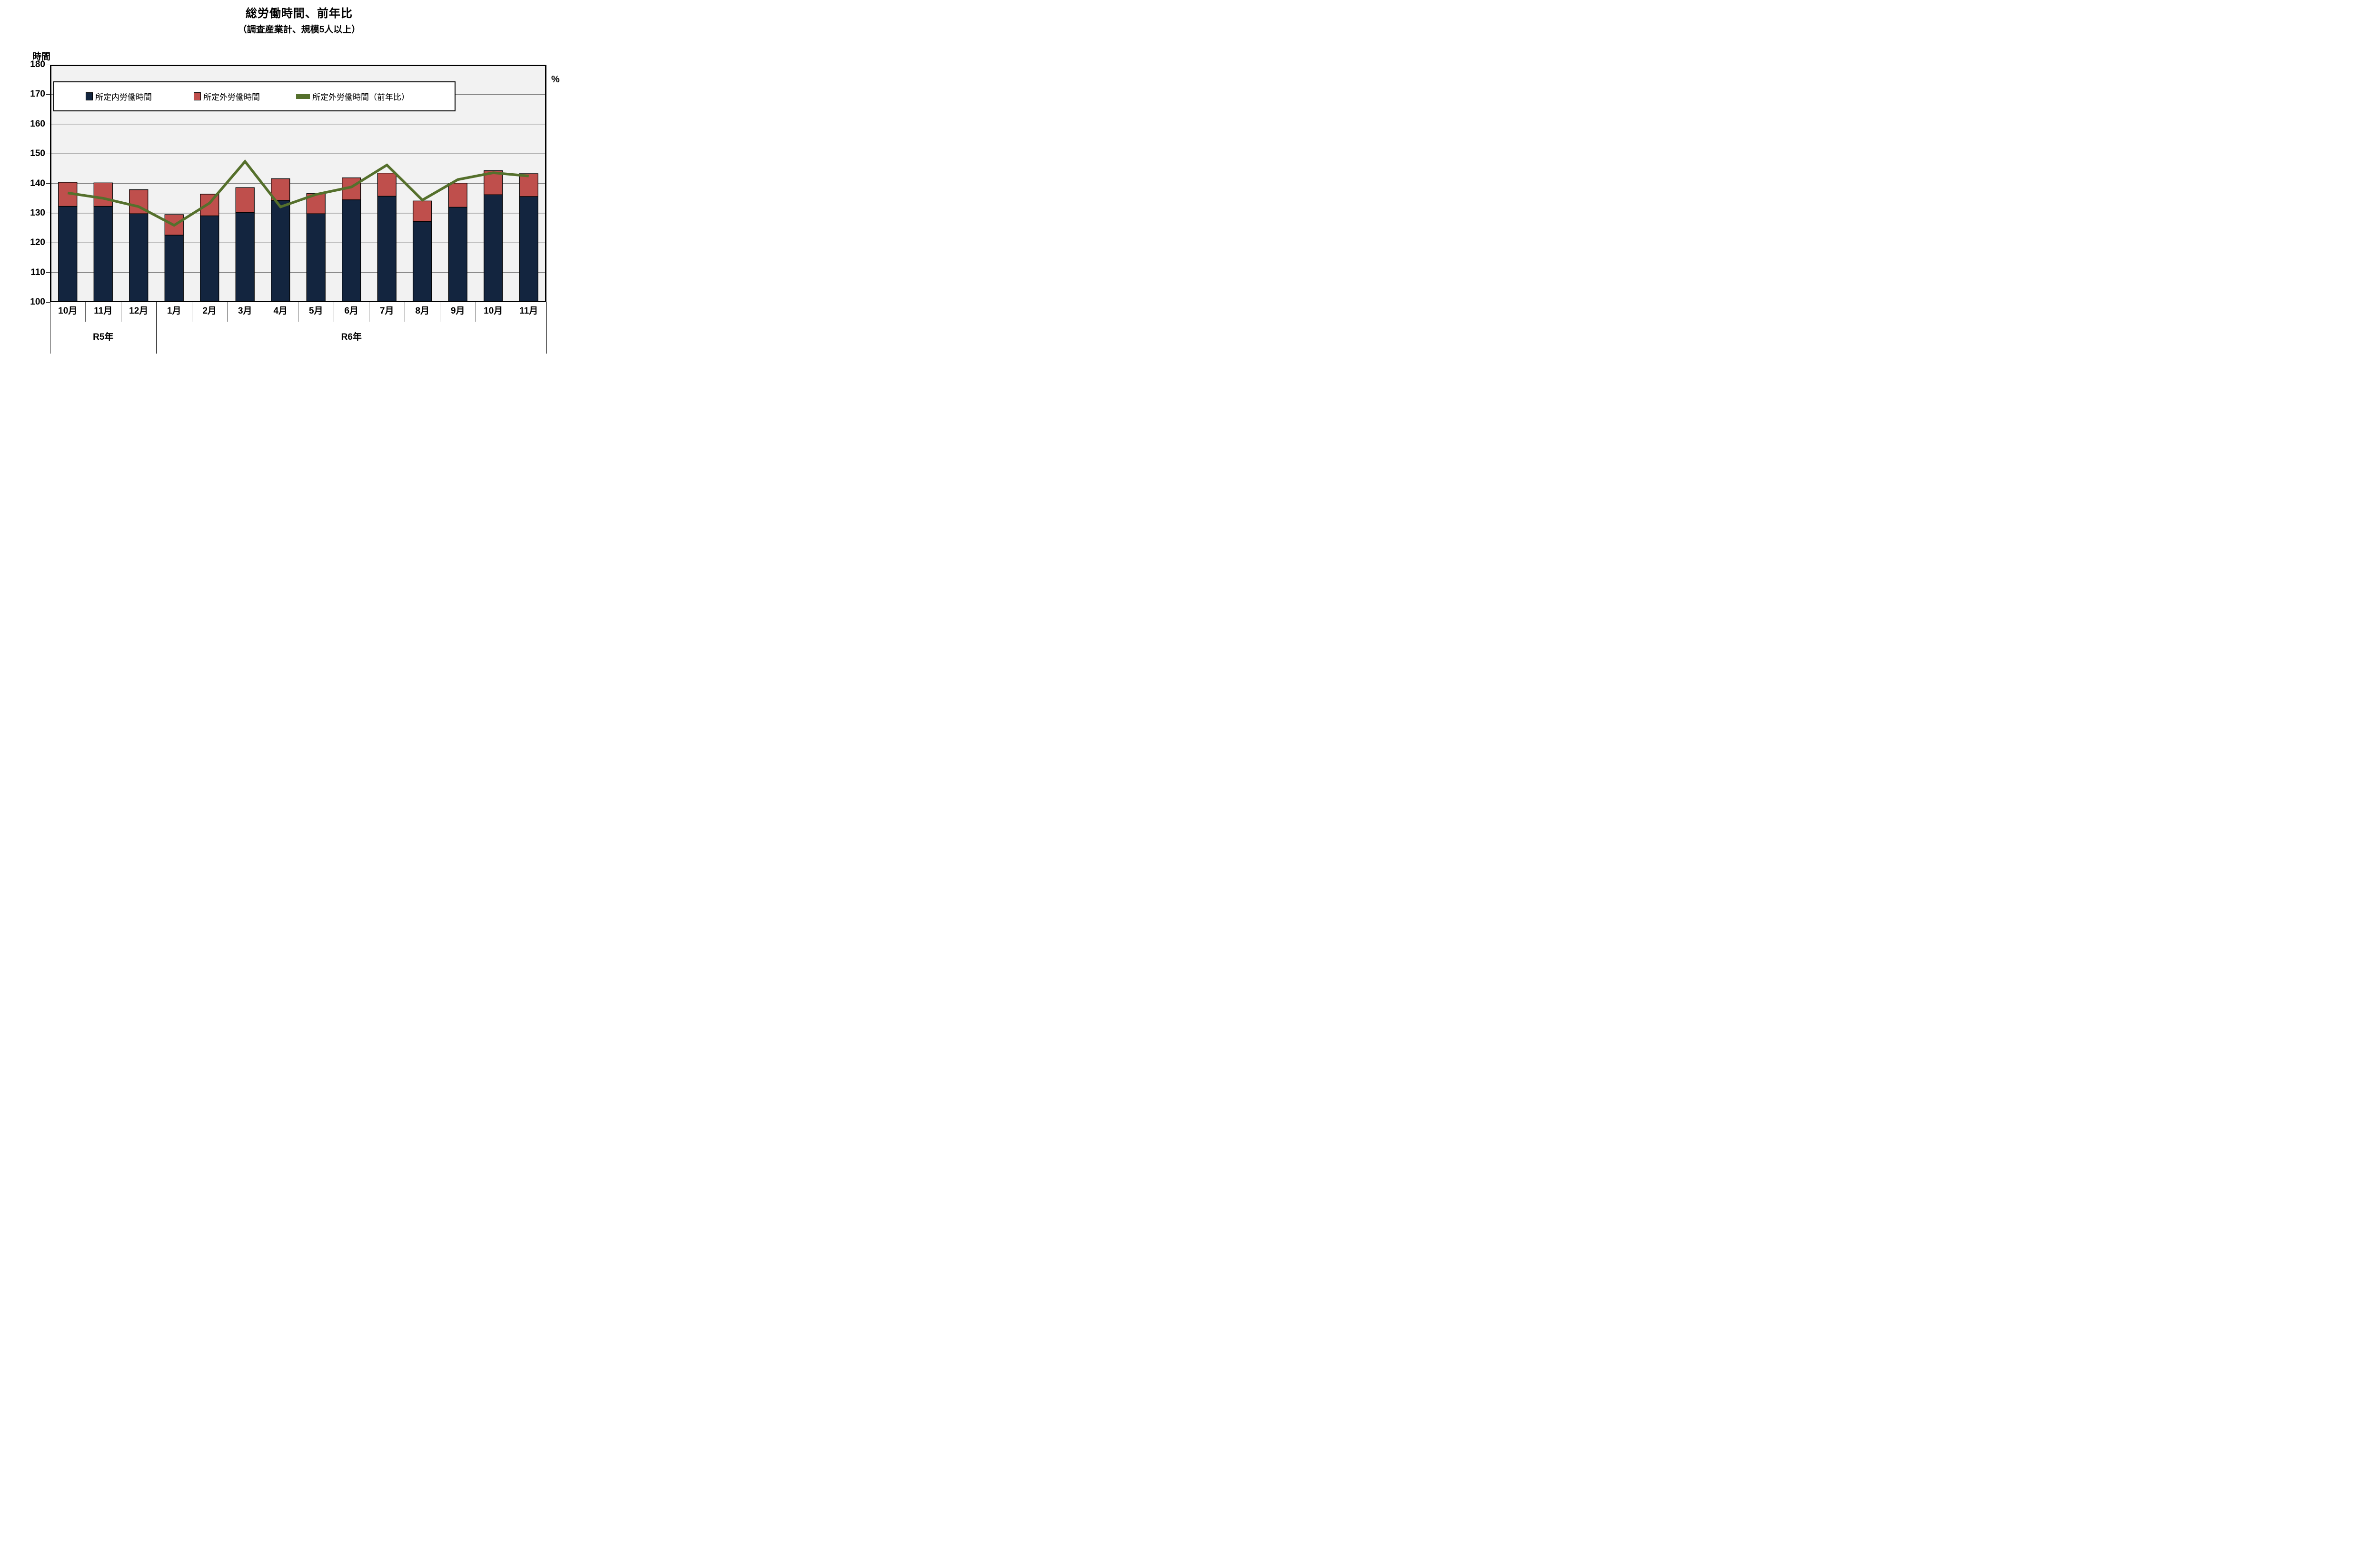  I want to click on x-axis-month-label: 4月, so click(280, 311).